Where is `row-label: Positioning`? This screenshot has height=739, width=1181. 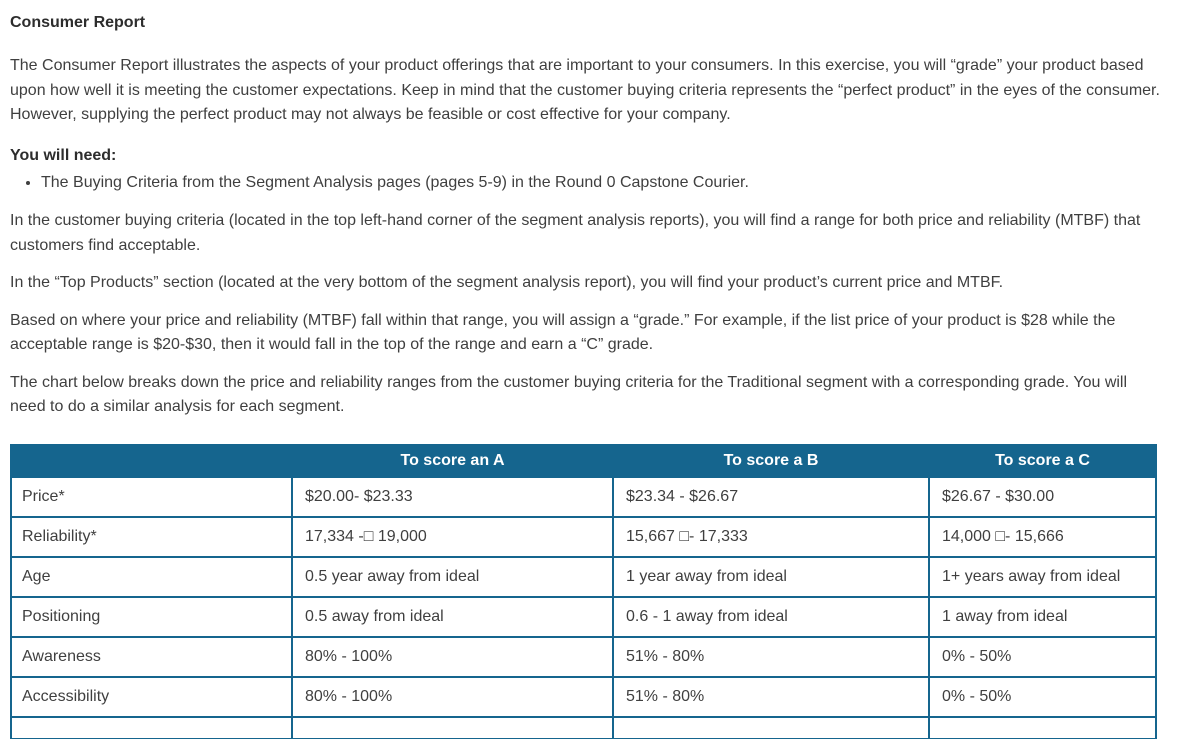 row-label: Positioning is located at coordinates (151, 616).